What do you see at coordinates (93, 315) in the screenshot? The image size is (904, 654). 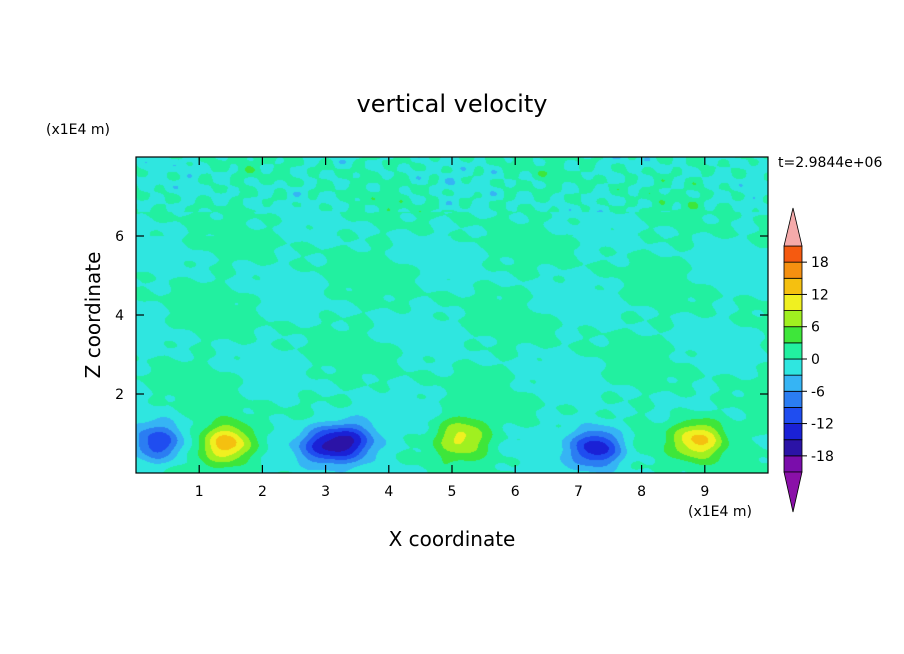 I see `y-axis-label: Z coordinate` at bounding box center [93, 315].